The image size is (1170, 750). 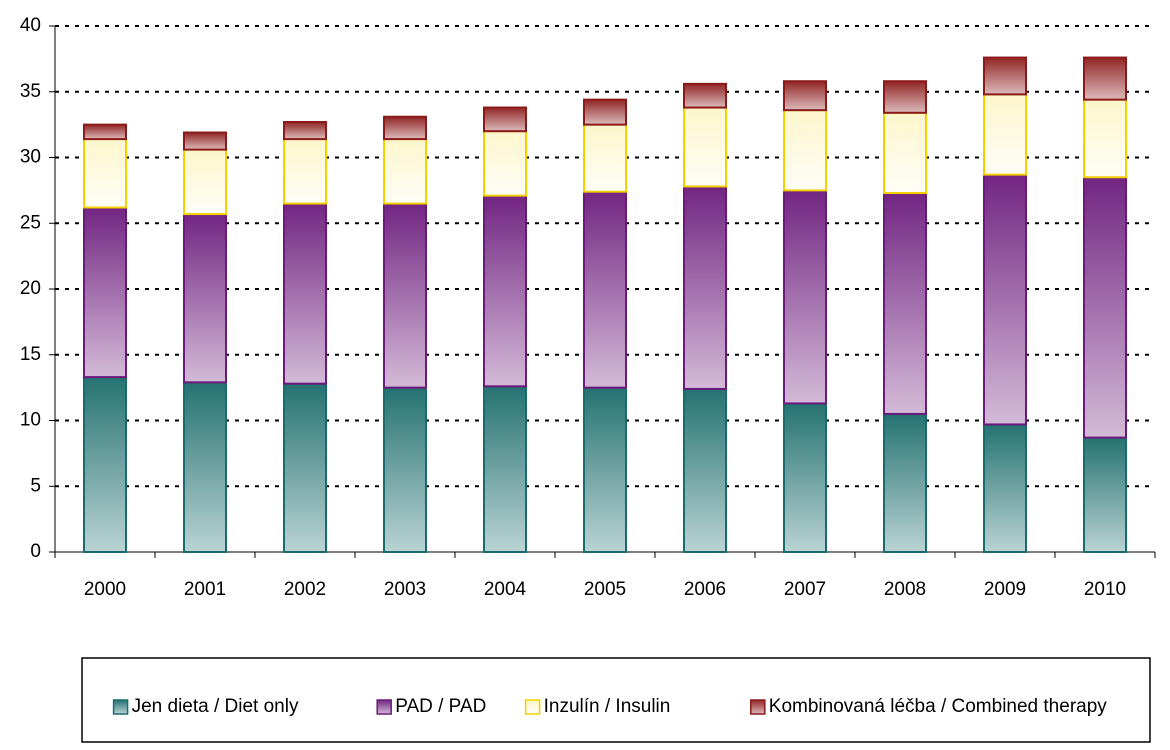 I want to click on y-tick-label: 30, so click(x=30, y=157).